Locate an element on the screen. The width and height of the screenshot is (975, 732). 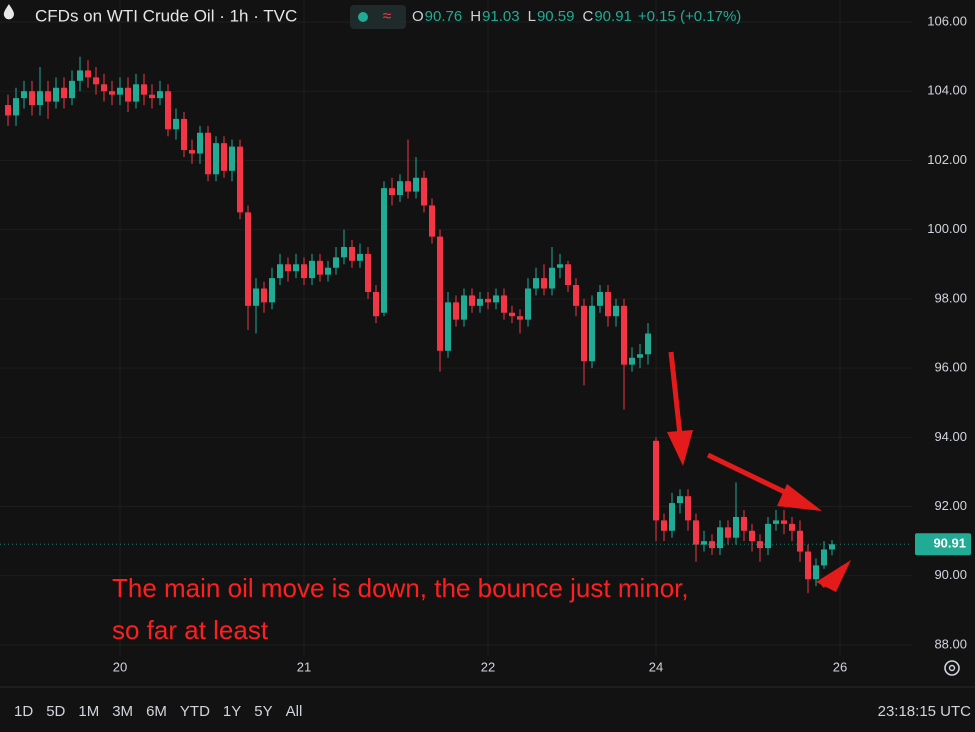
range-button: 5Y is located at coordinates (263, 711).